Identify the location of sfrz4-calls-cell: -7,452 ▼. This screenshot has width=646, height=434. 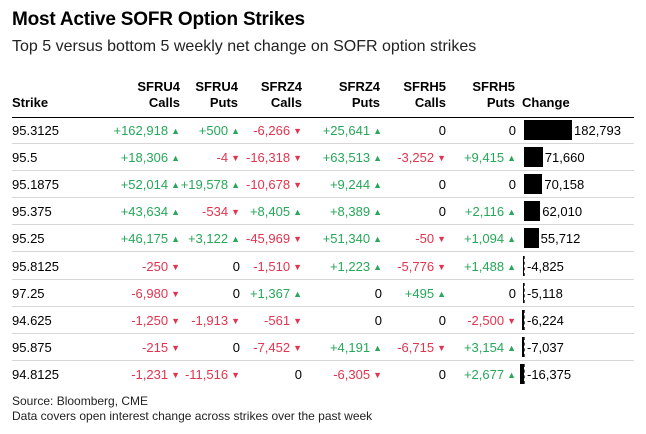
(277, 348).